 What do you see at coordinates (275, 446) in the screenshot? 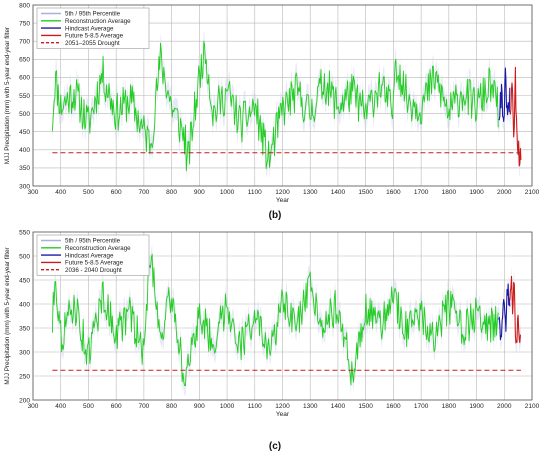
I see `panel-label: (c)` at bounding box center [275, 446].